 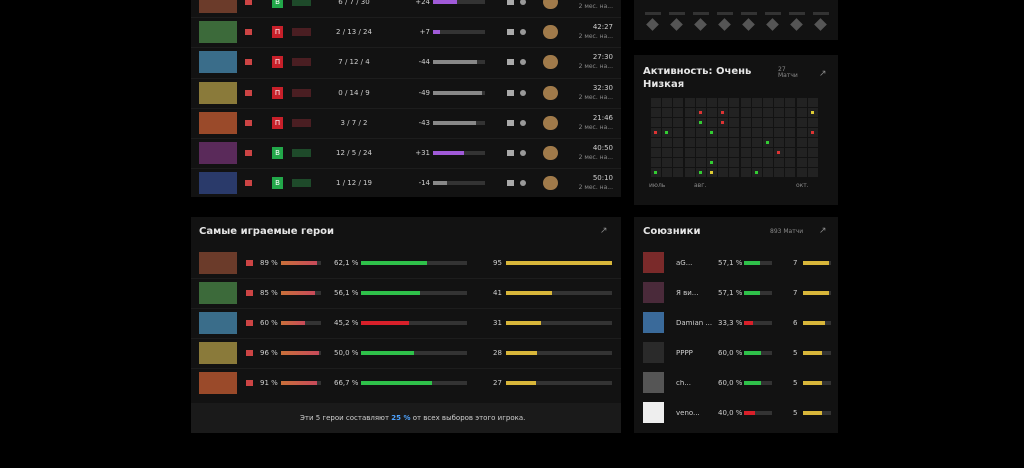 What do you see at coordinates (559, 383) in the screenshot?
I see `matches-bar-bg` at bounding box center [559, 383].